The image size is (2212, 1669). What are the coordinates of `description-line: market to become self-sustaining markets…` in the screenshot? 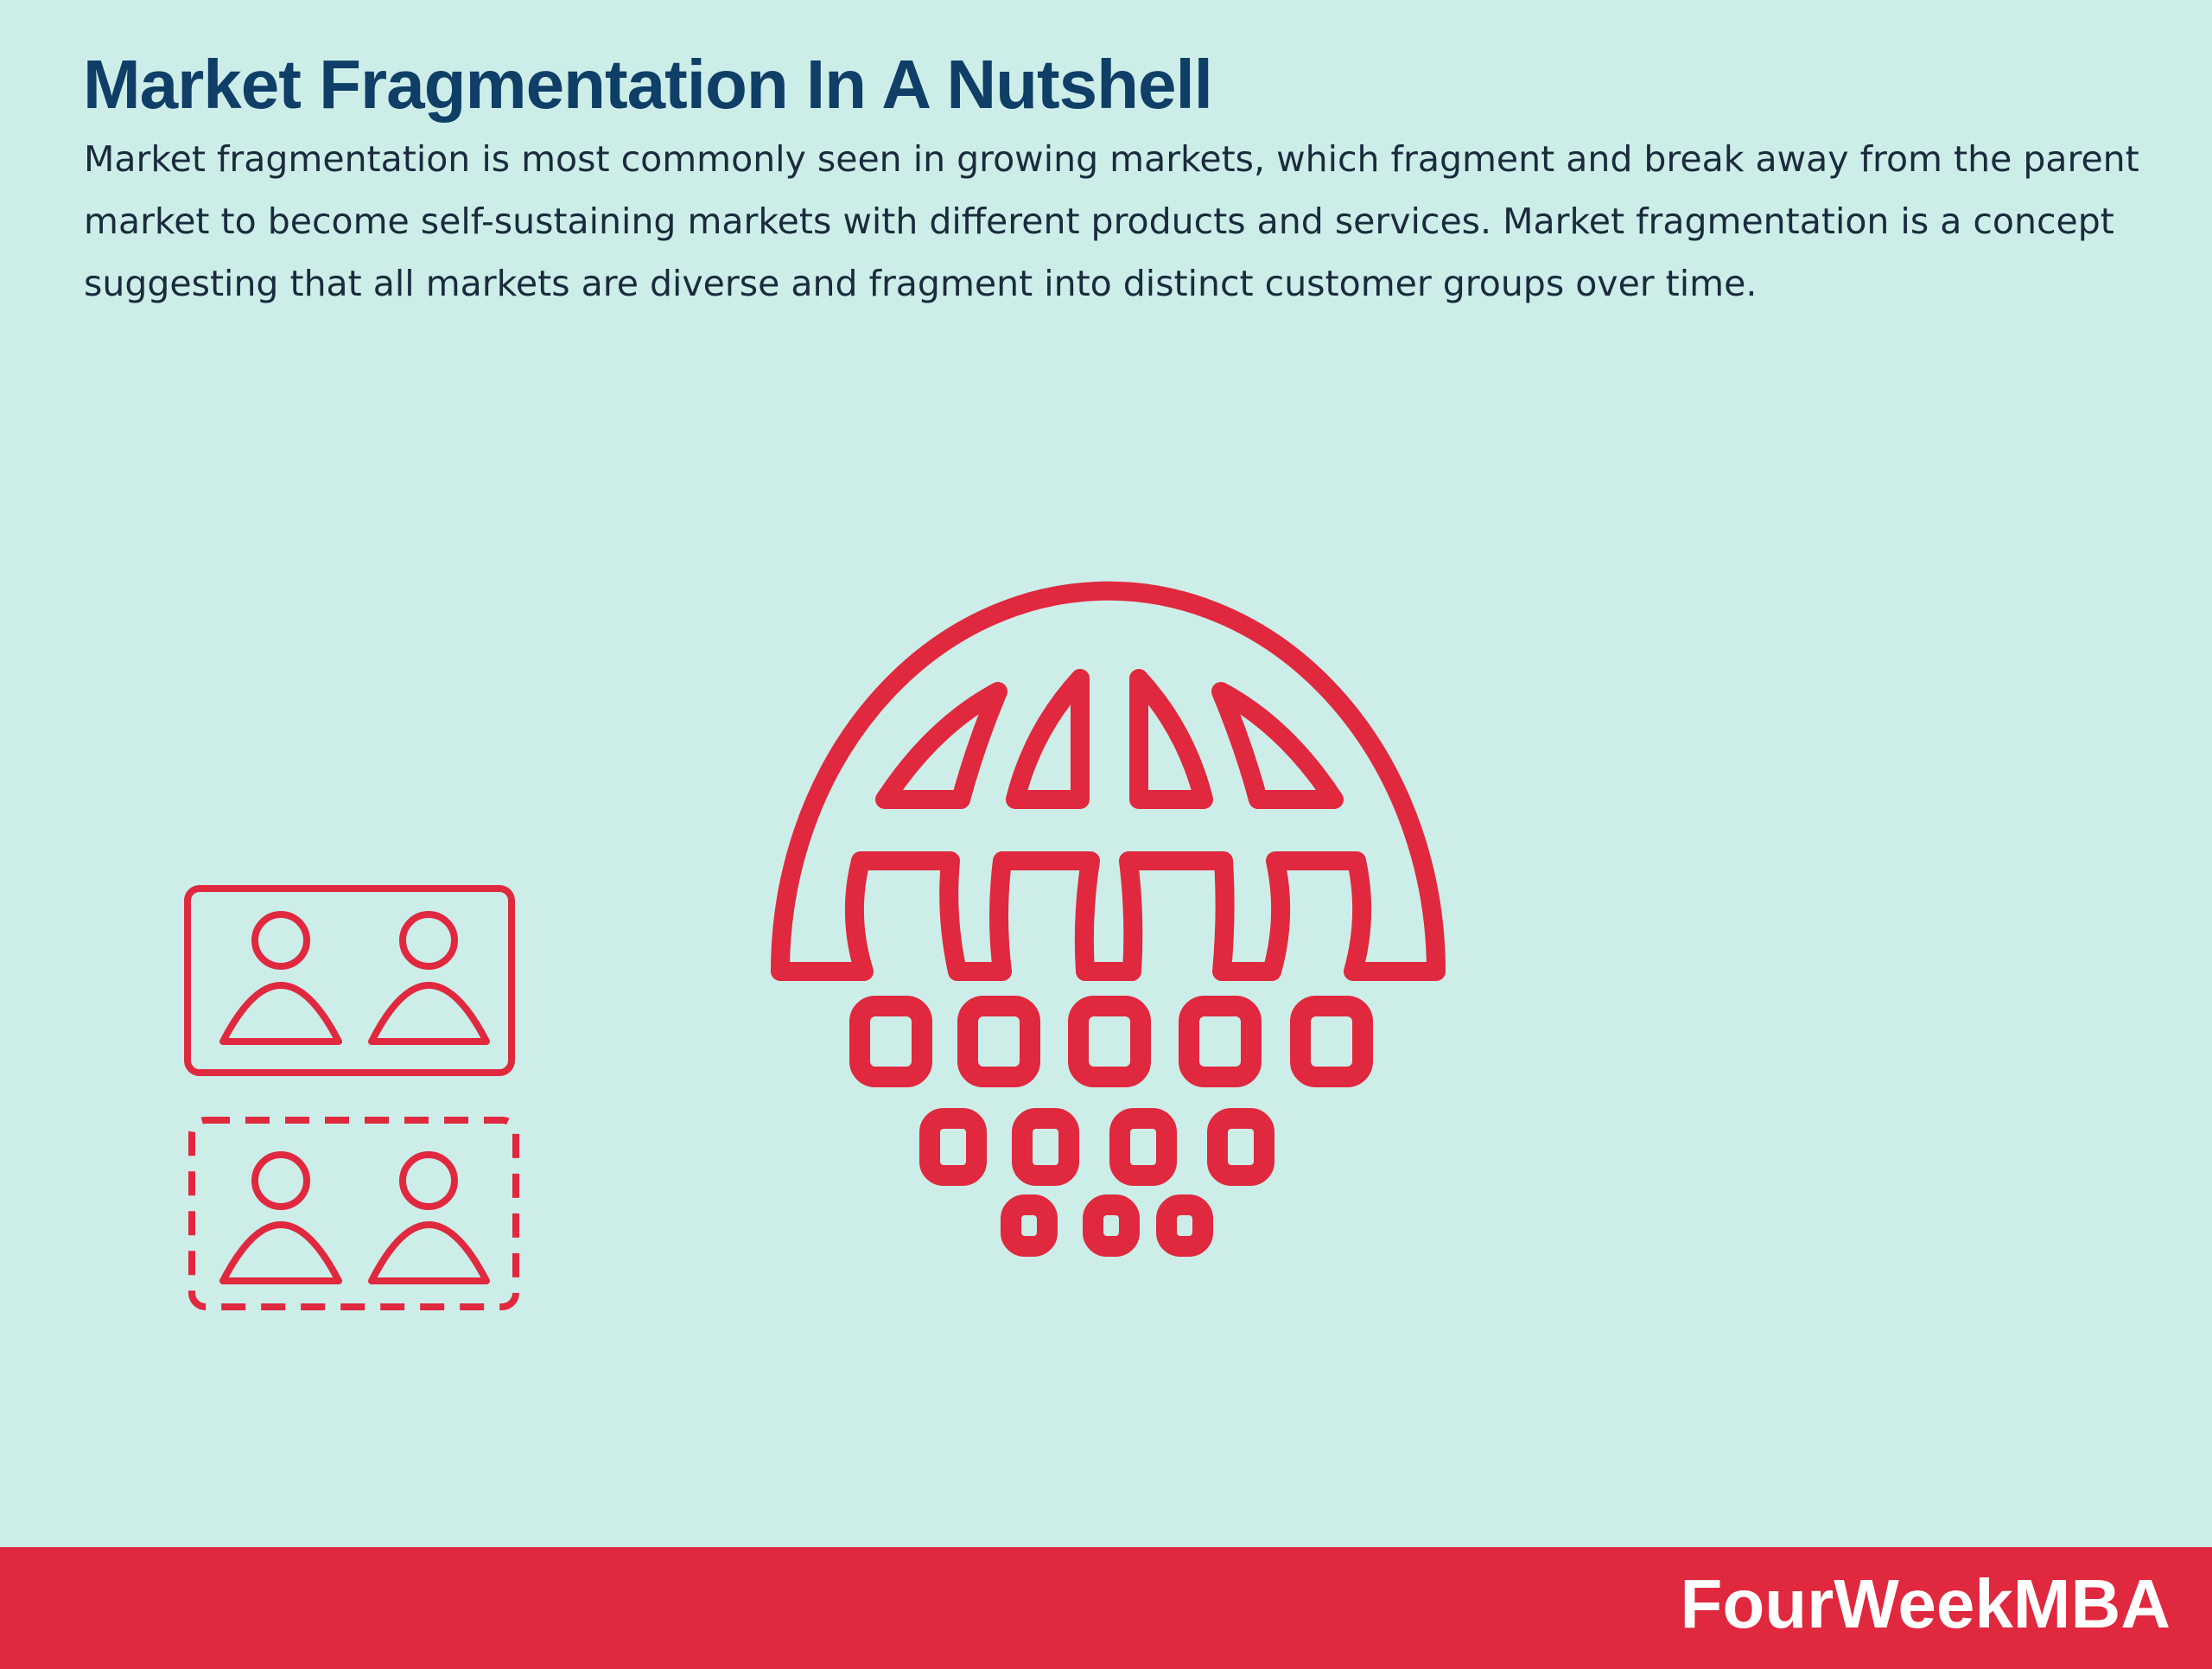 It's located at (1099, 221).